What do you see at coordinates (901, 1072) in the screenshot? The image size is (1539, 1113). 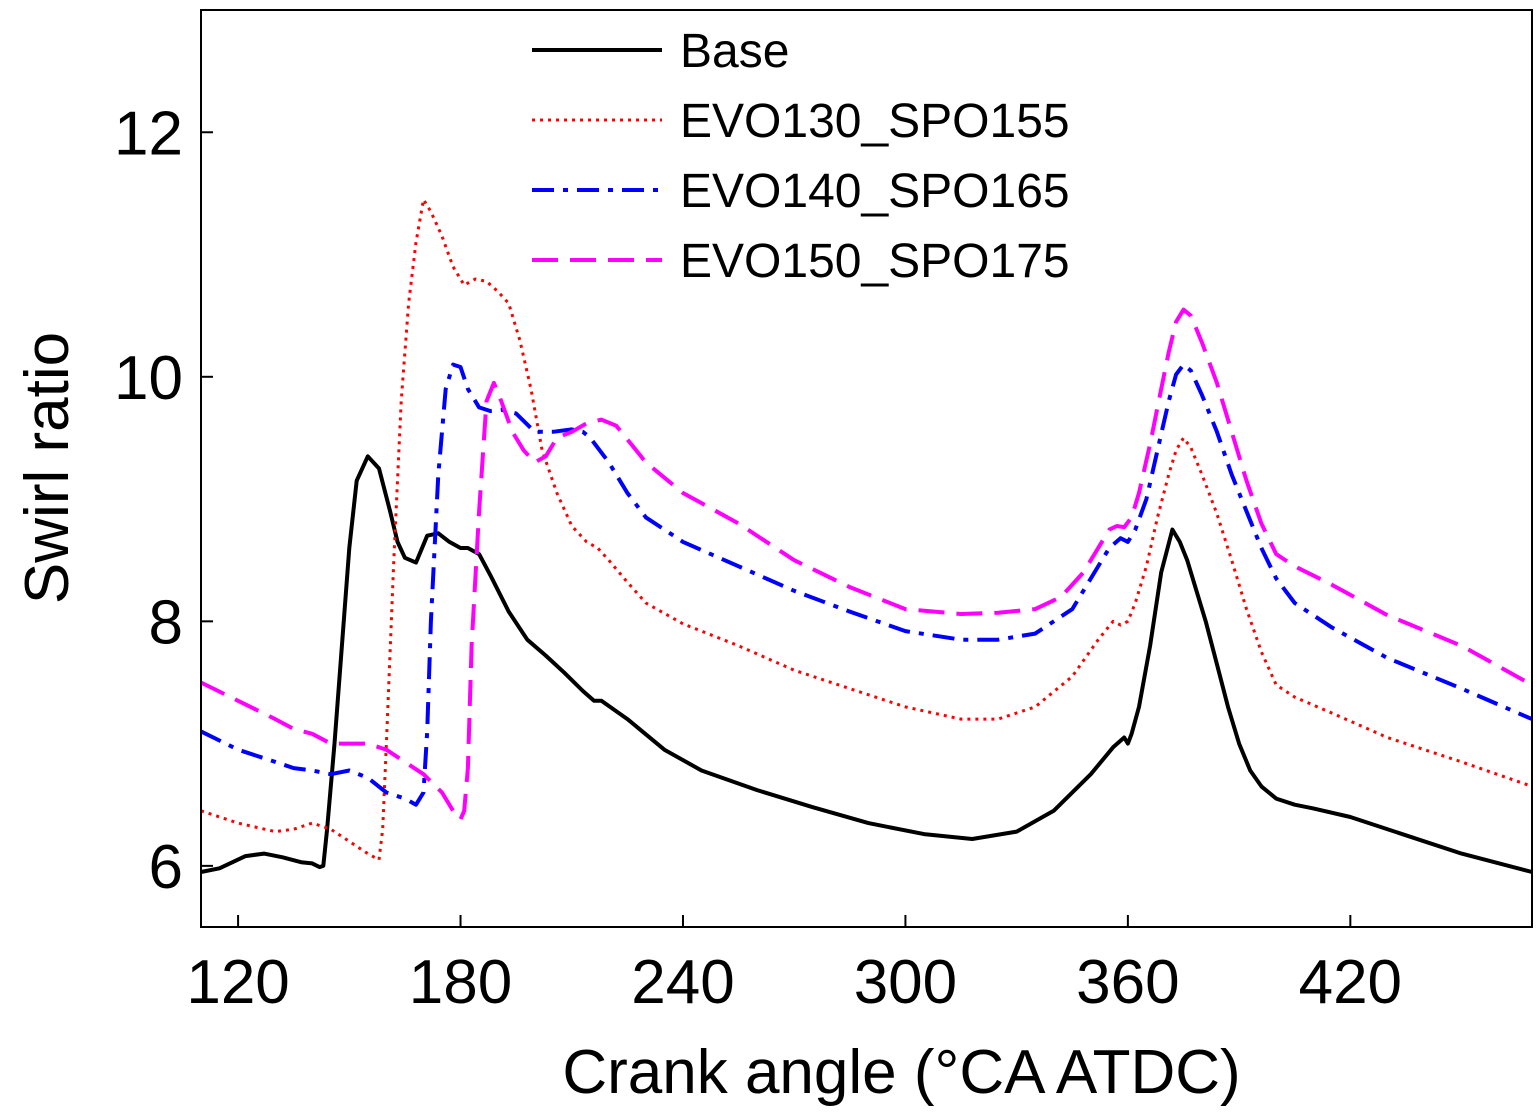 I see `x-axis-title: Crank angle (°CA ATDC)` at bounding box center [901, 1072].